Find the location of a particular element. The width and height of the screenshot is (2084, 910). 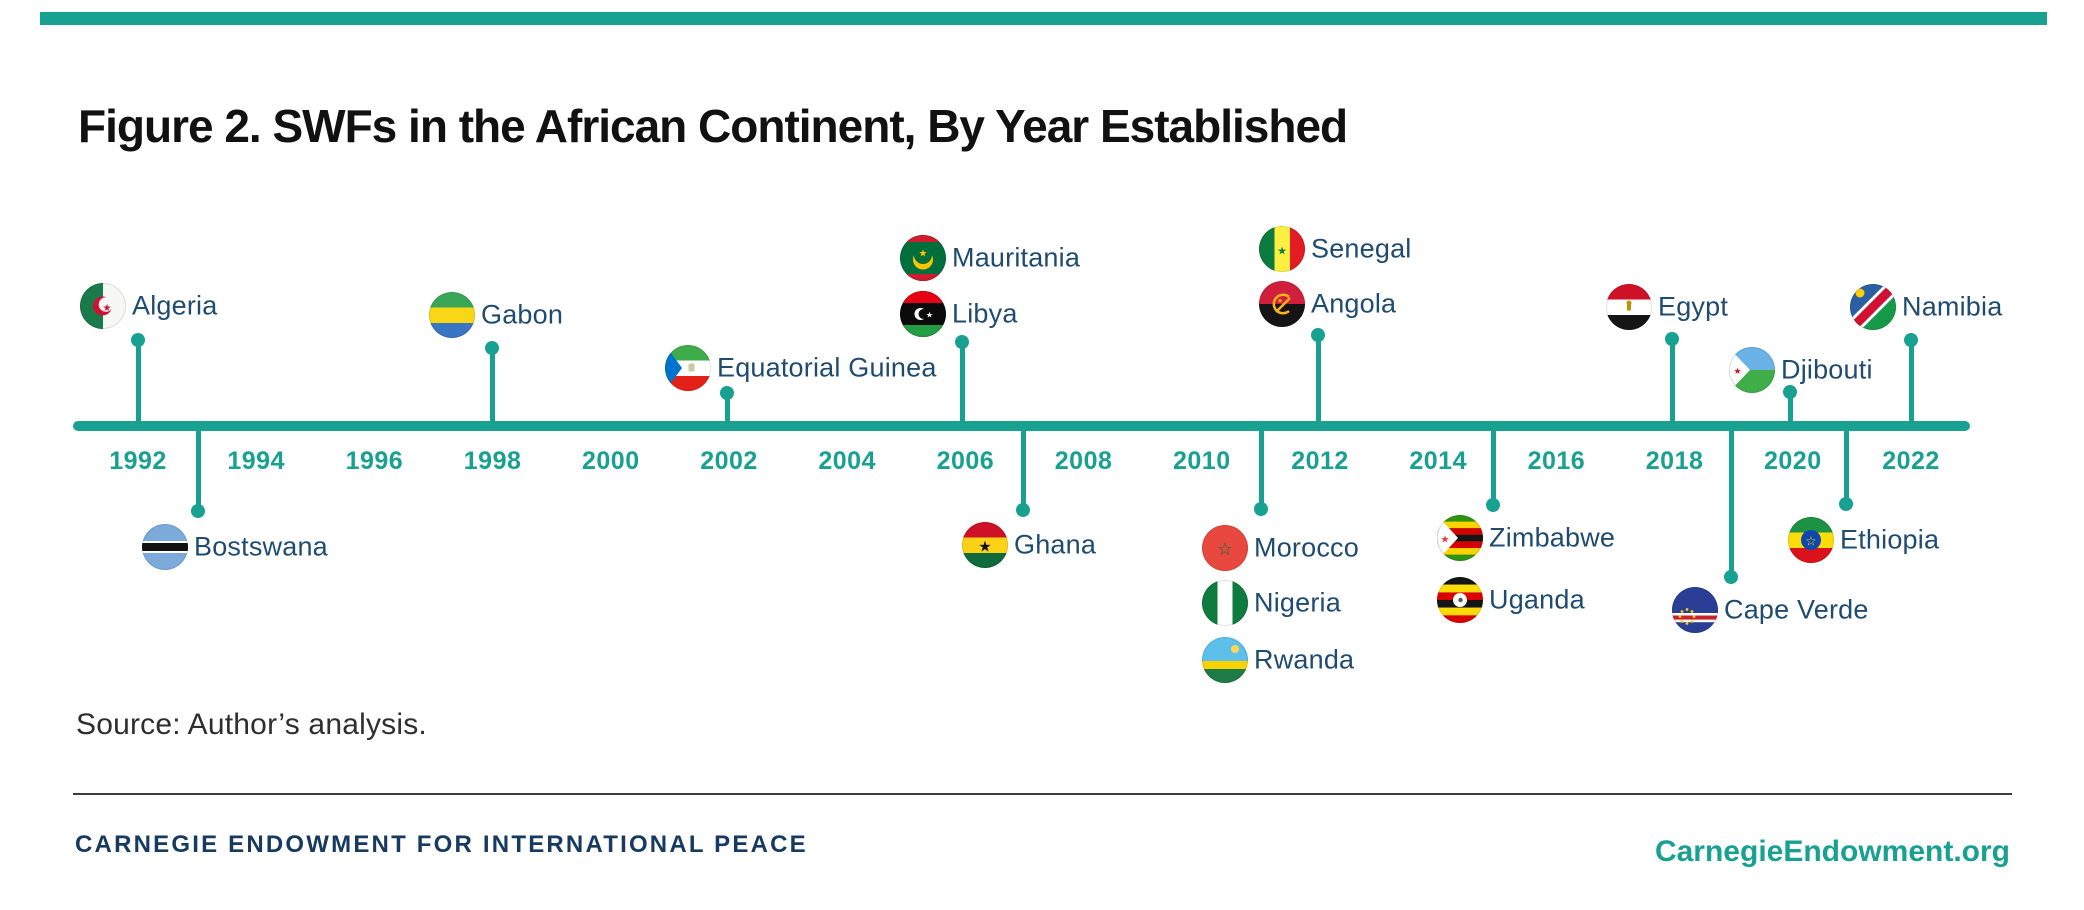

country-label: Namibia is located at coordinates (1952, 306).